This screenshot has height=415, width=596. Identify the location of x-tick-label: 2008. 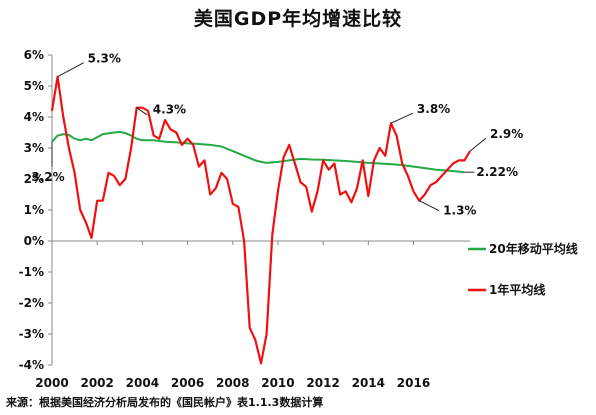
(232, 383).